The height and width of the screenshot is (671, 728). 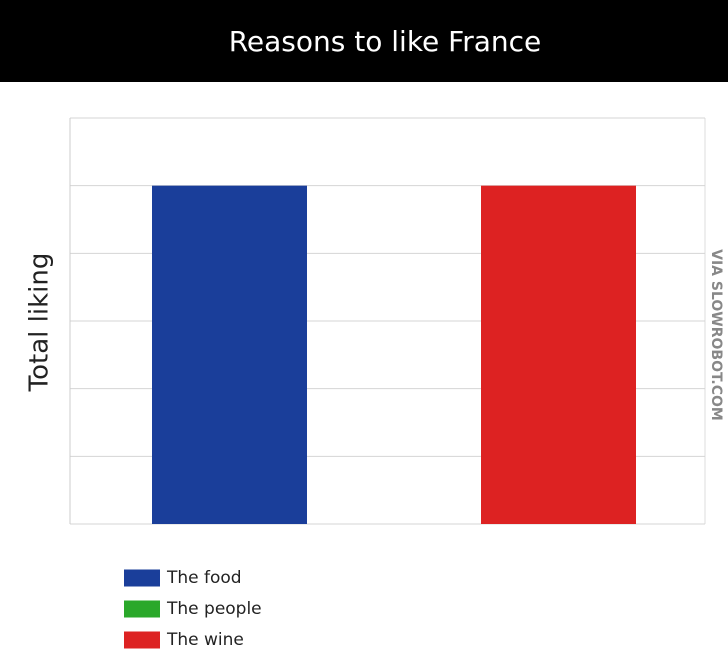 I want to click on title-bar, so click(x=364, y=41).